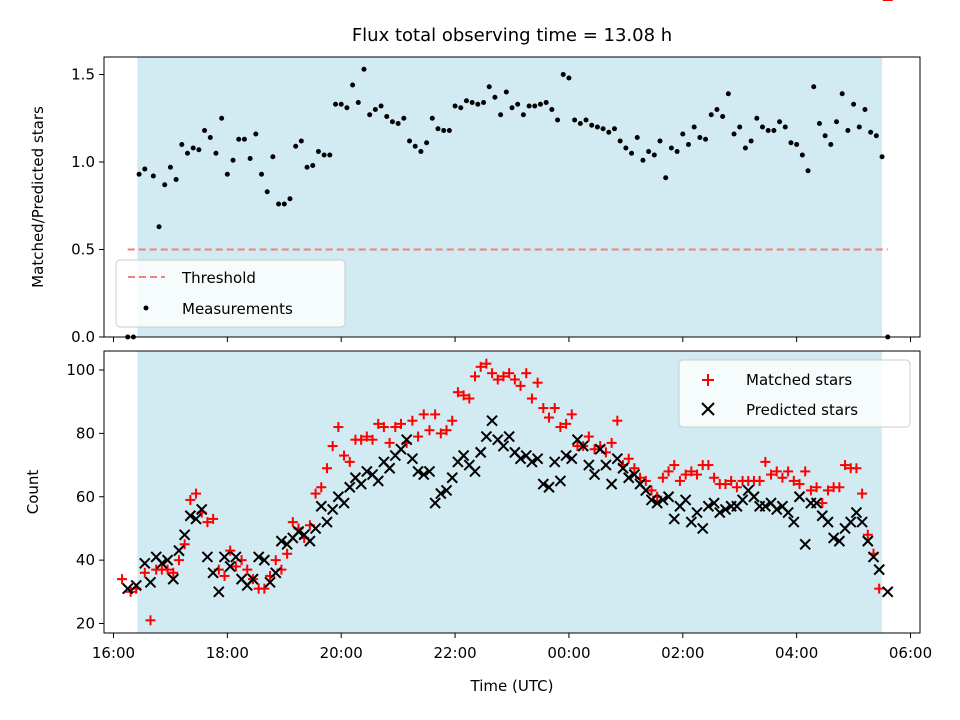 The height and width of the screenshot is (720, 960). What do you see at coordinates (237, 309) in the screenshot?
I see `legend-measurements-label: Measurements` at bounding box center [237, 309].